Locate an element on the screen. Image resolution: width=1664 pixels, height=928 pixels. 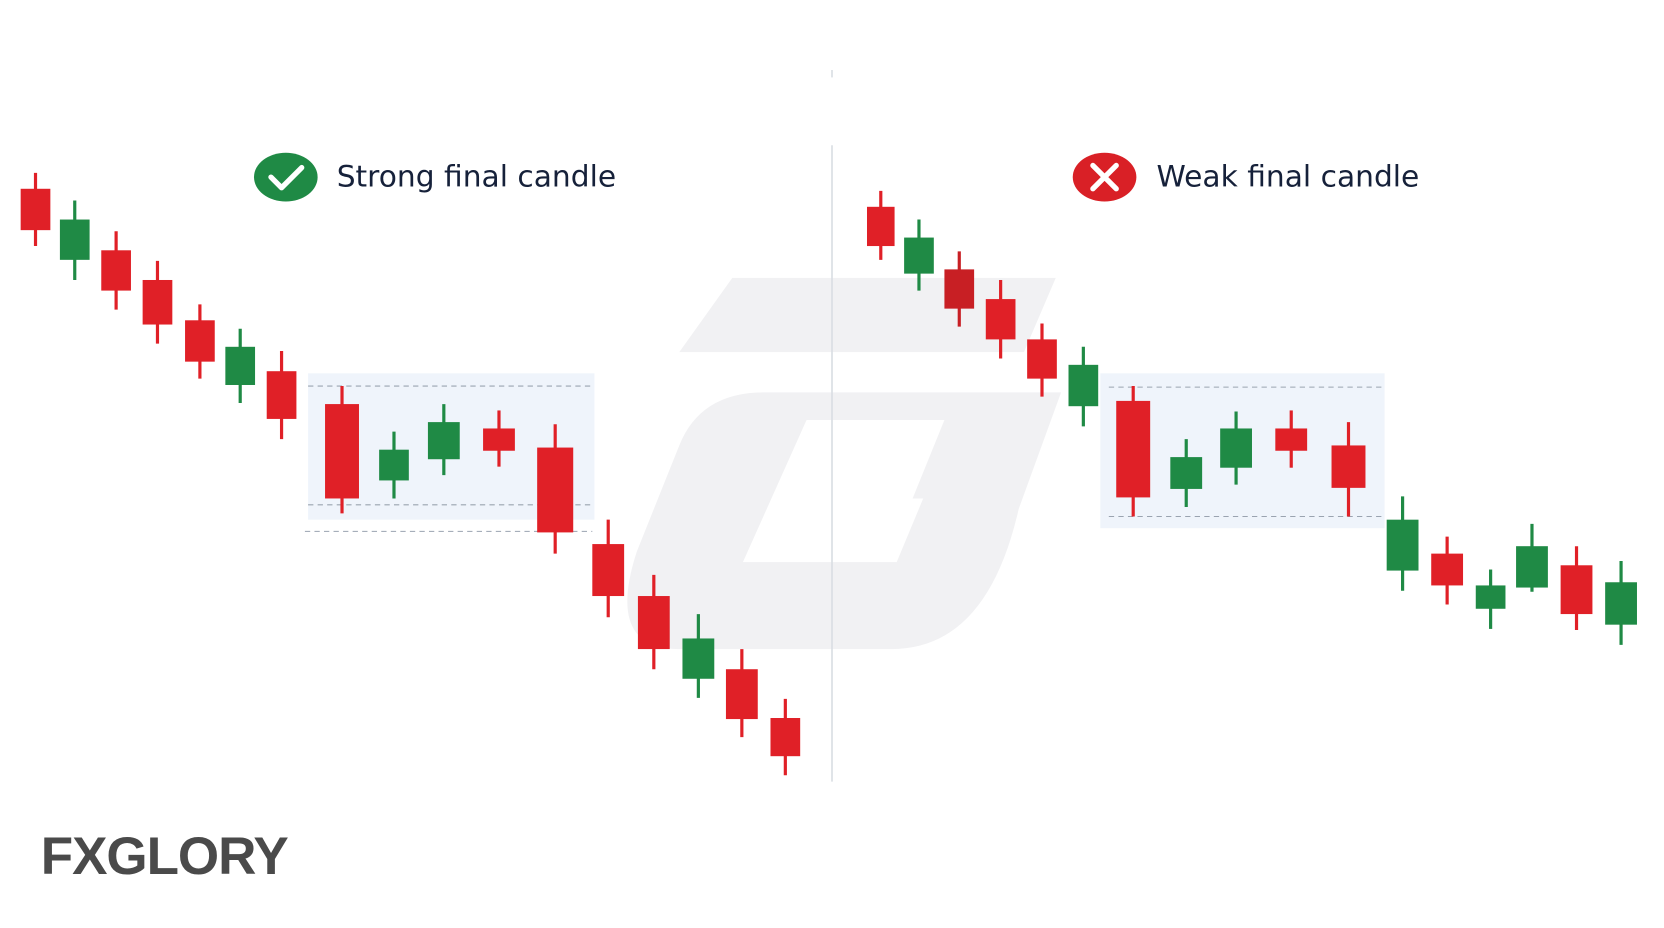
panel-label: Weak final candle is located at coordinates (1288, 177).